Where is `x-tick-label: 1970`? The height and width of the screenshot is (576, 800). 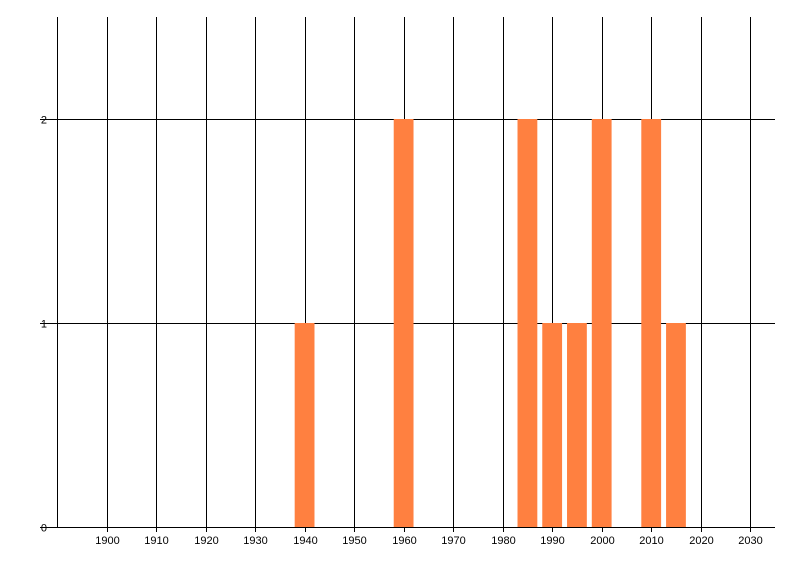
x-tick-label: 1970 is located at coordinates (453, 541).